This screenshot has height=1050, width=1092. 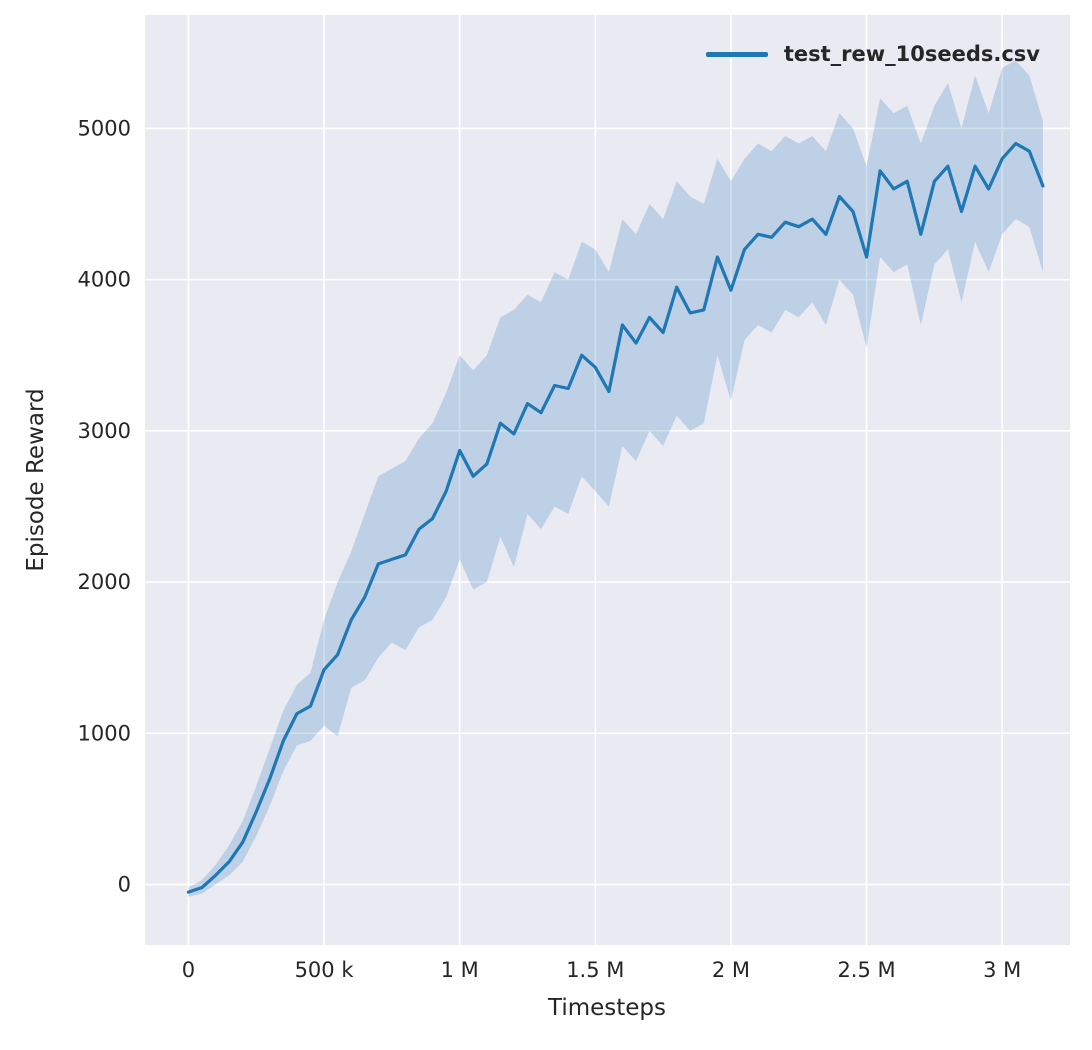 I want to click on x-tick-label: 0, so click(x=188, y=970).